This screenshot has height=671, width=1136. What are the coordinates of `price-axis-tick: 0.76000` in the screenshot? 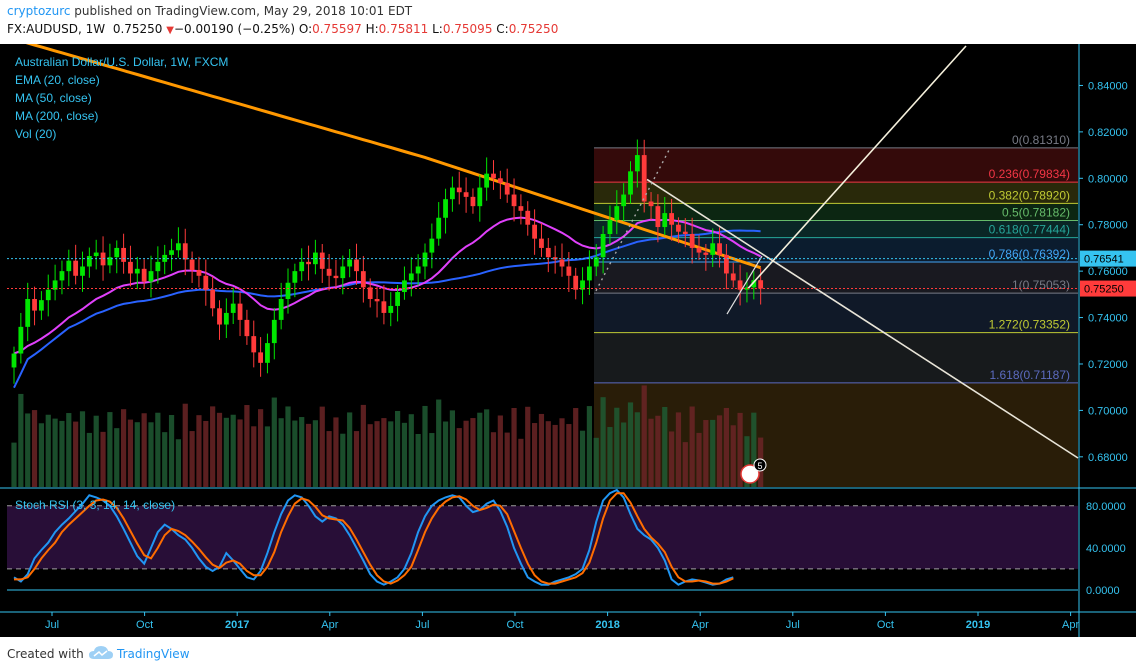 It's located at (1108, 272).